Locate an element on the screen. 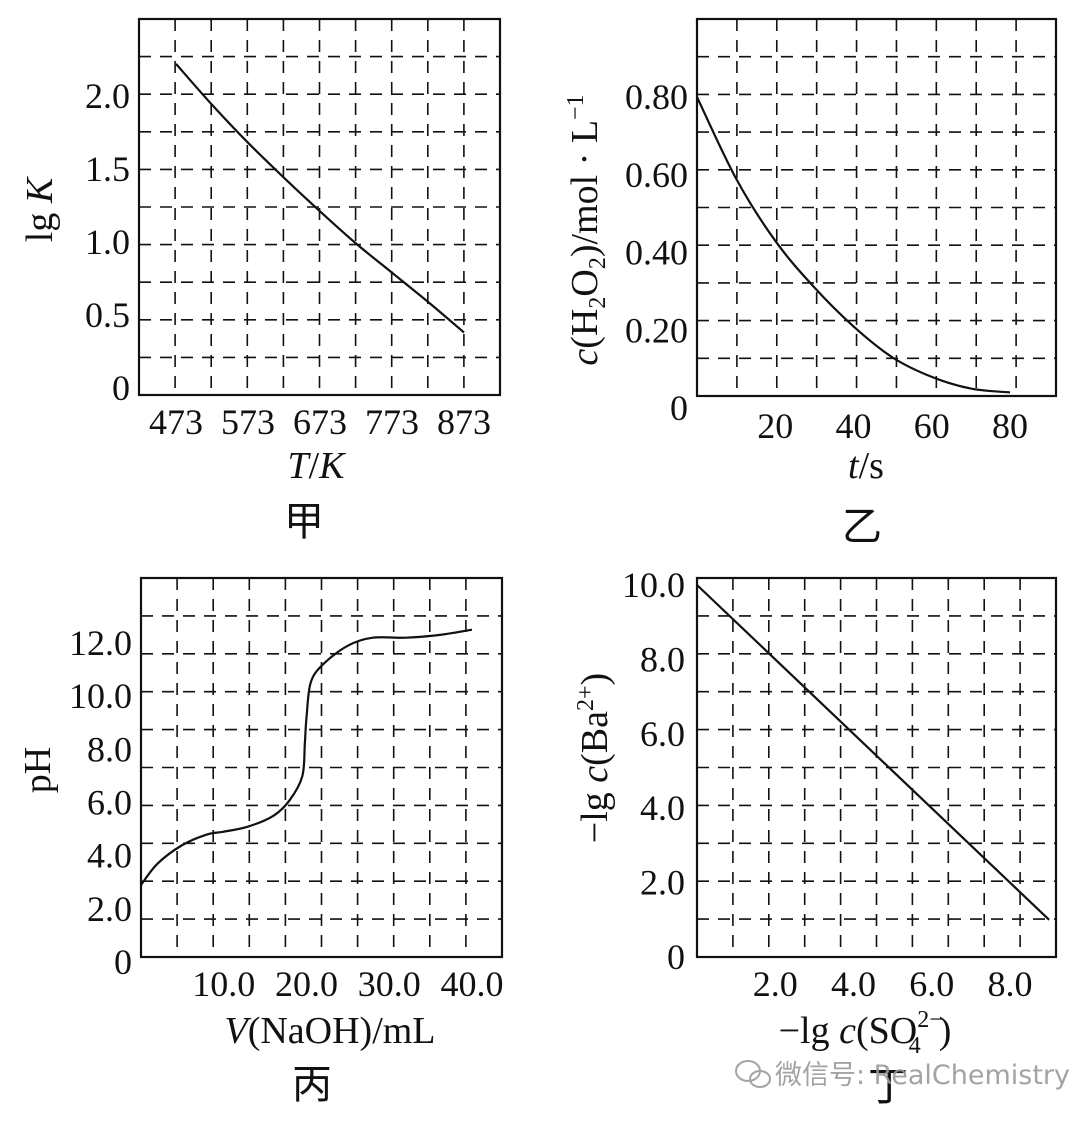  x-tick-labels-yi: 20 40 60 80 is located at coordinates (892, 426).